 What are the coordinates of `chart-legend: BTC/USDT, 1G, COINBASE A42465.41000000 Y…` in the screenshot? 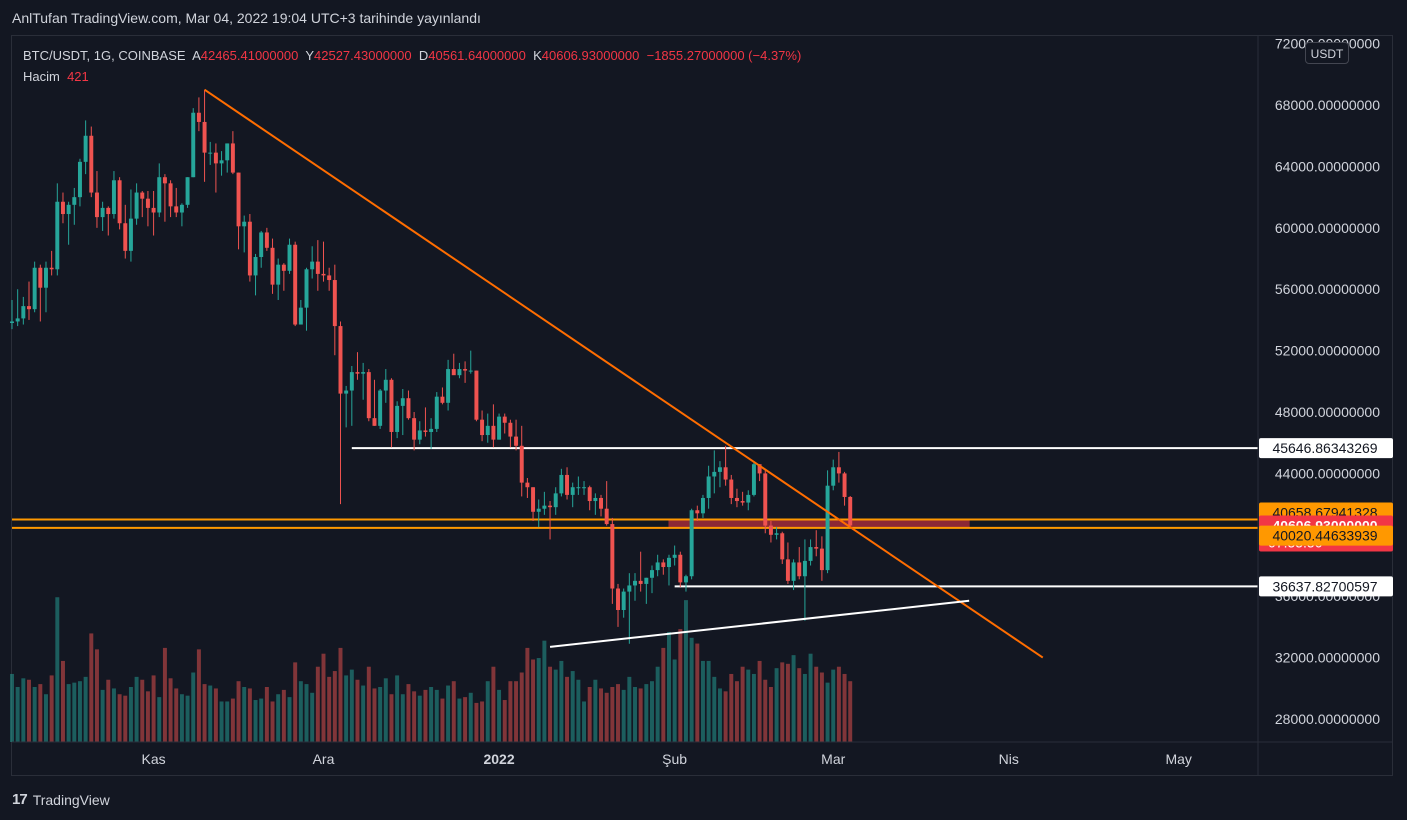 It's located at (412, 66).